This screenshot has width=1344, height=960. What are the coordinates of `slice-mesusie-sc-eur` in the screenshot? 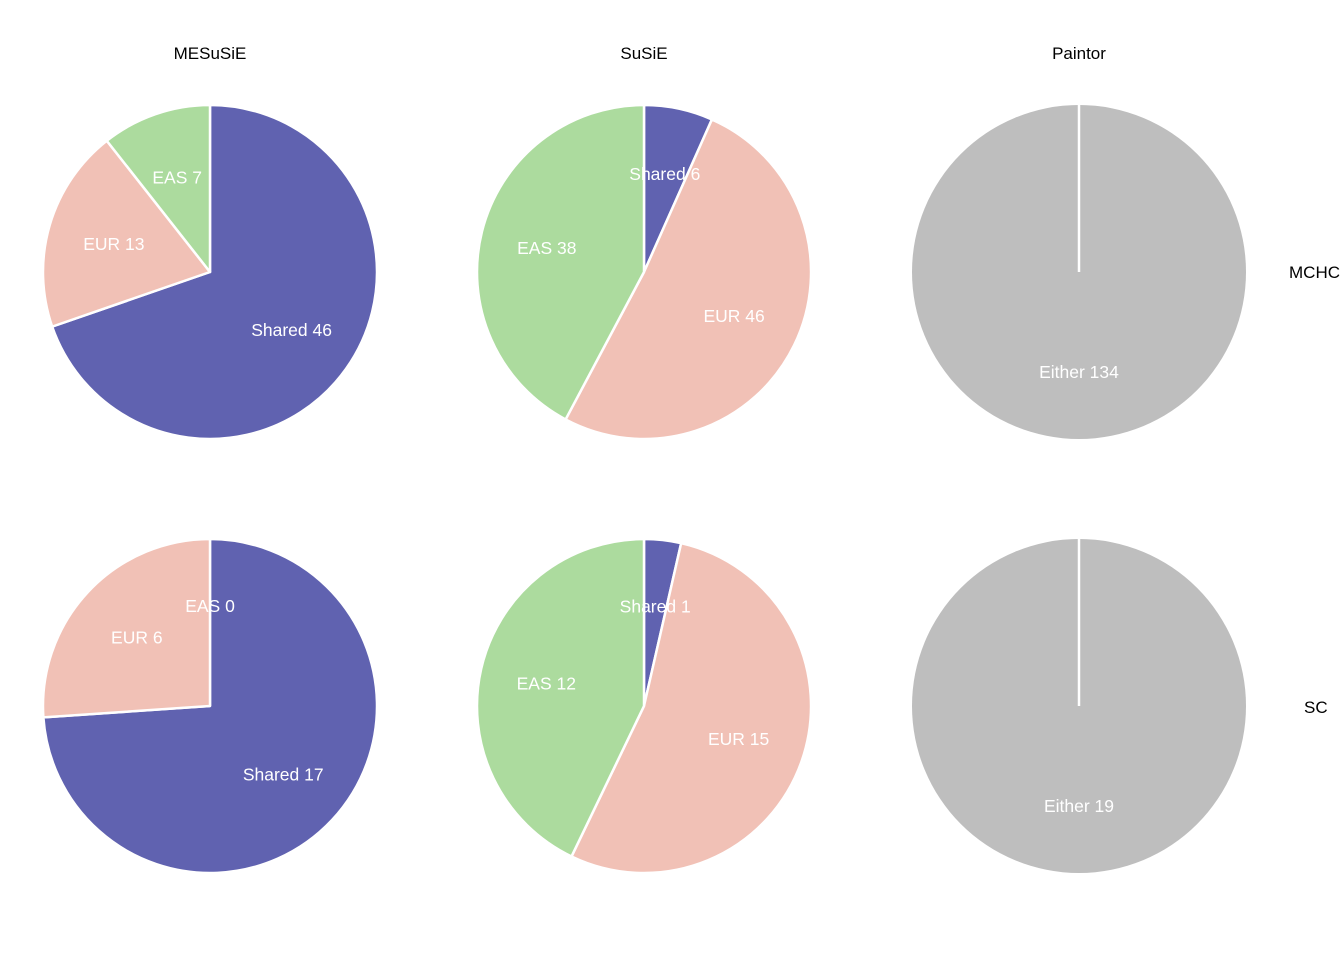 It's located at (126, 628).